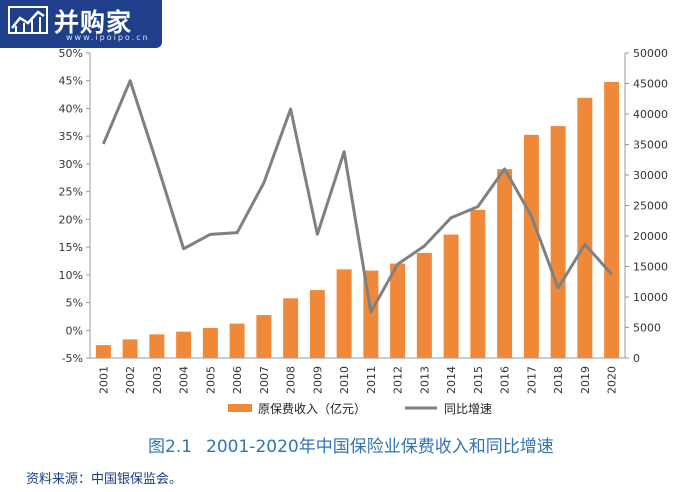 This screenshot has width=696, height=492. I want to click on y-left-tick-label: 40%, so click(71, 108).